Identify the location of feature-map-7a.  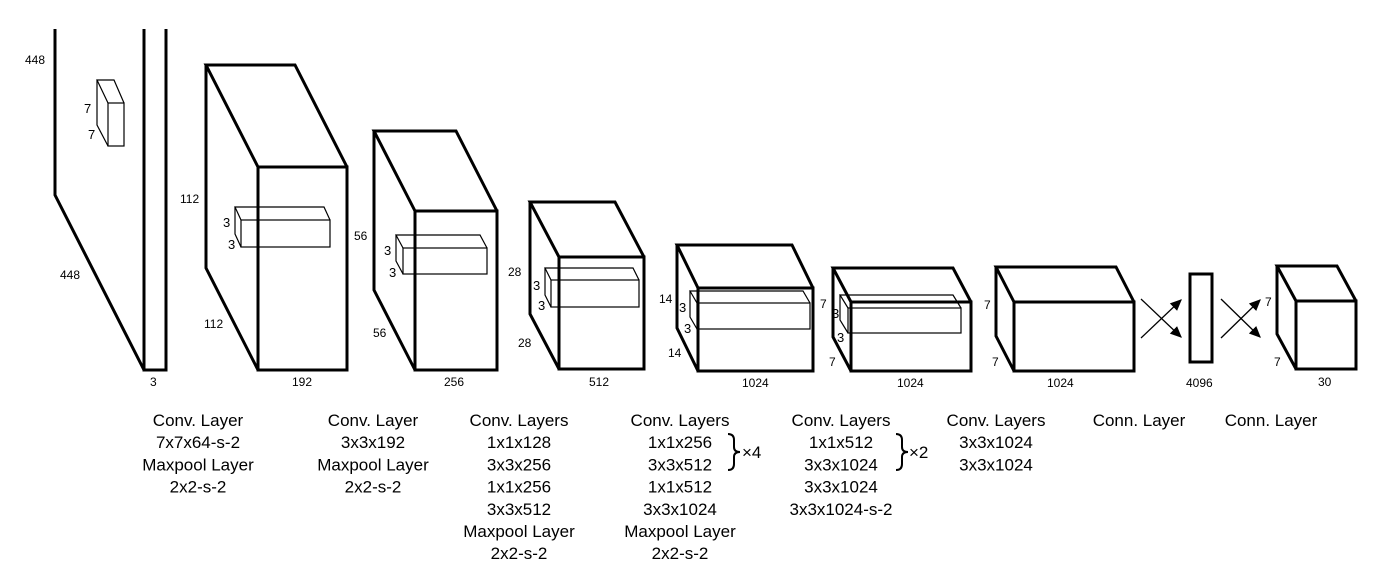
(901, 319).